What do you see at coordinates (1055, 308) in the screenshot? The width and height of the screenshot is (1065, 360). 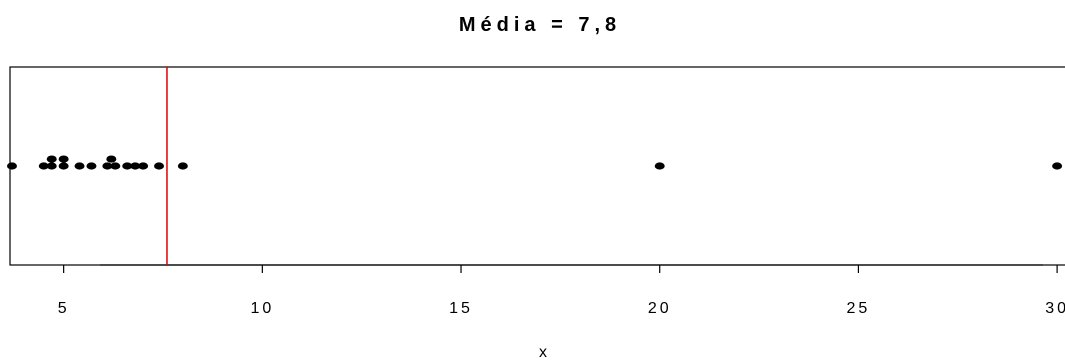 I see `x-tick-label: 30` at bounding box center [1055, 308].